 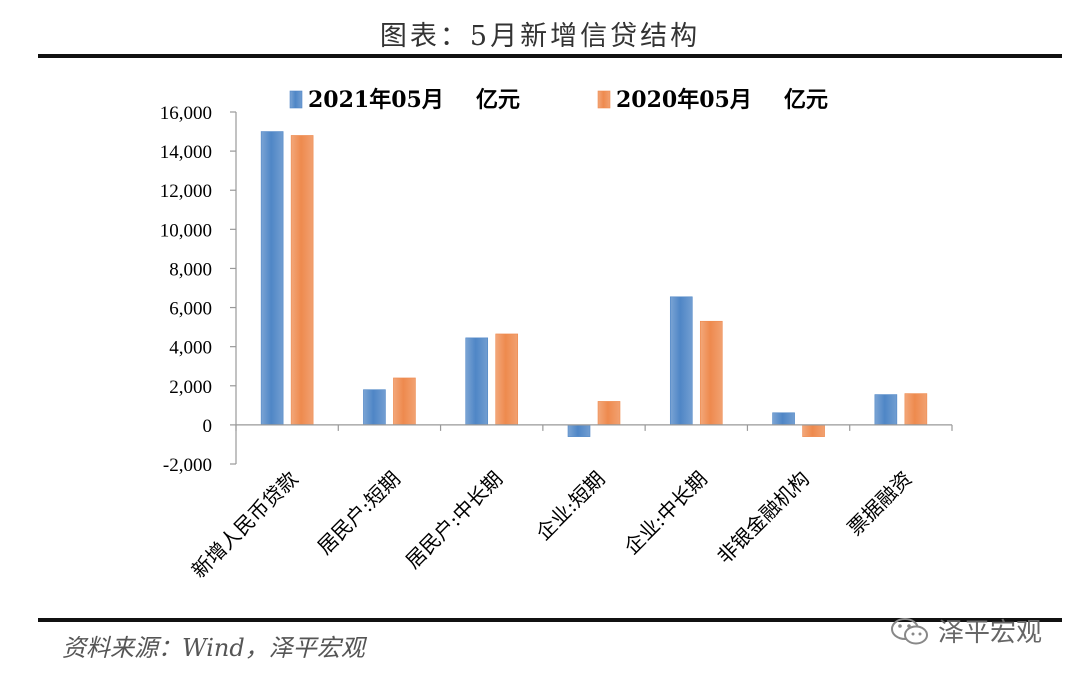 I want to click on bottom-rule, so click(x=550, y=620).